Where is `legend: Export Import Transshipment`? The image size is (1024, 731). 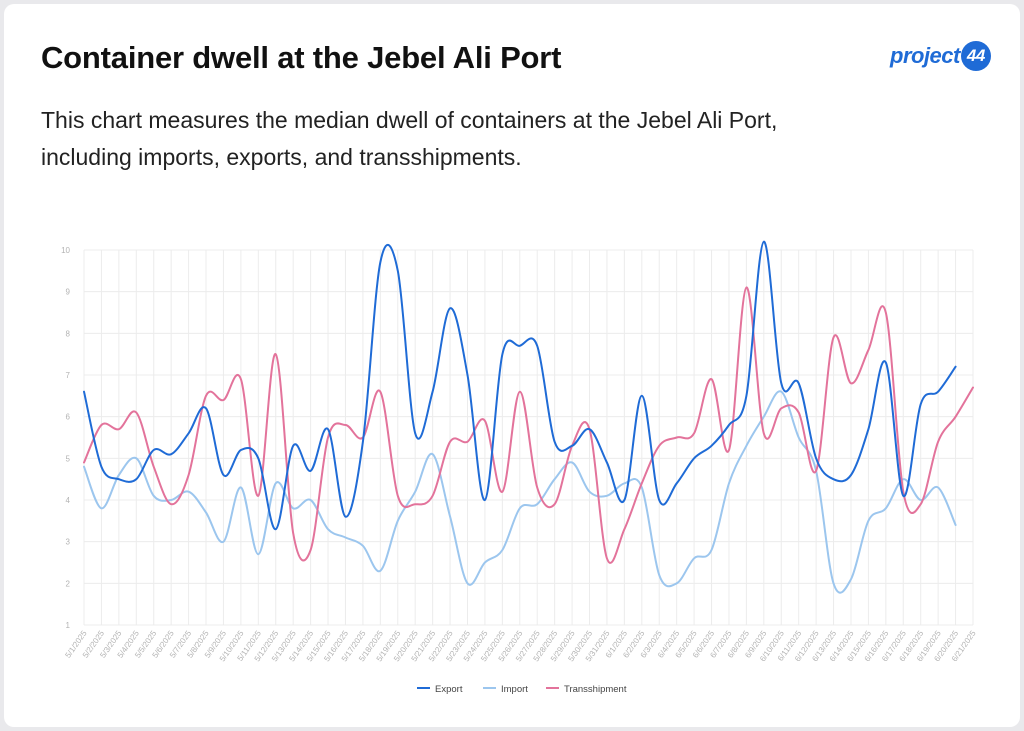
legend: Export Import Transshipment is located at coordinates (522, 689).